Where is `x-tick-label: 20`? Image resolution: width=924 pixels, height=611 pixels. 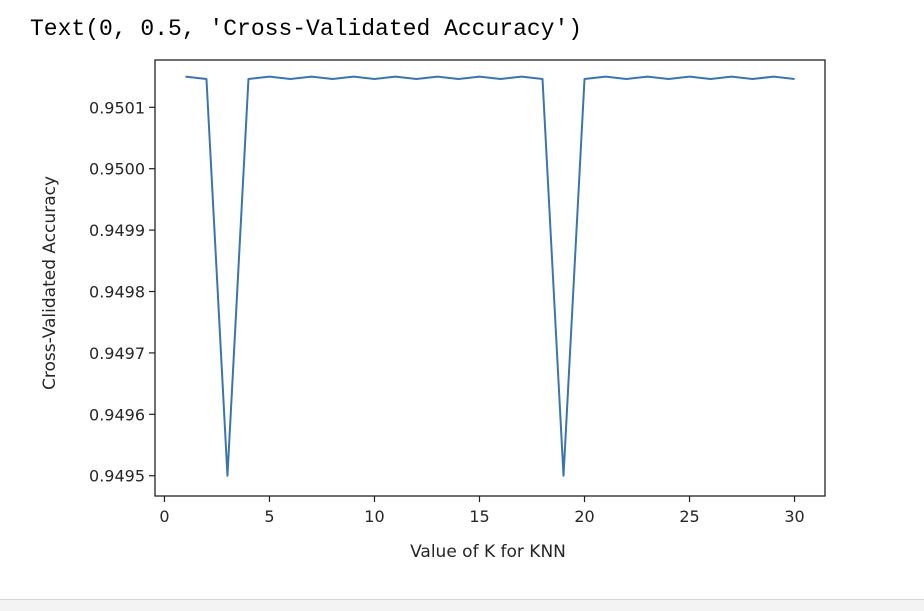
x-tick-label: 20 is located at coordinates (584, 516).